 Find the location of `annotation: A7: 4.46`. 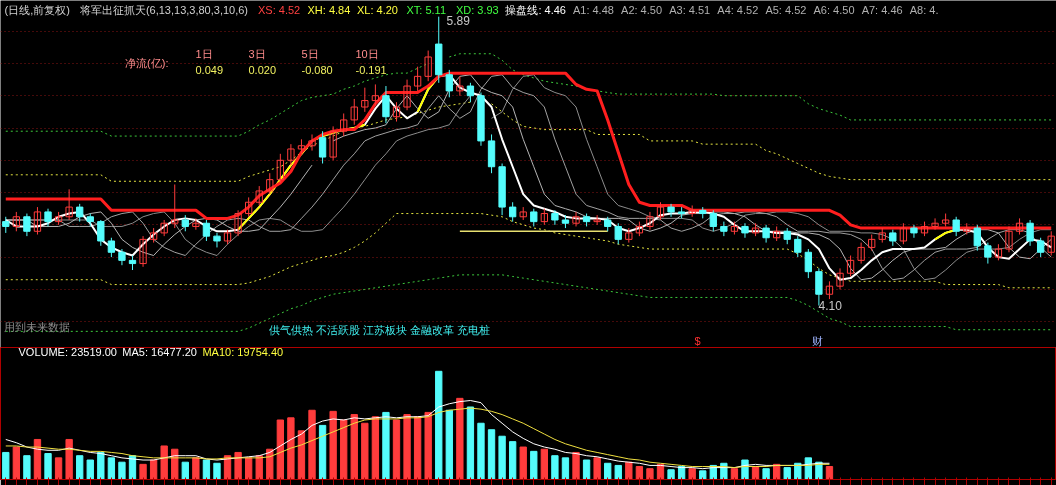

annotation: A7: 4.46 is located at coordinates (882, 9).